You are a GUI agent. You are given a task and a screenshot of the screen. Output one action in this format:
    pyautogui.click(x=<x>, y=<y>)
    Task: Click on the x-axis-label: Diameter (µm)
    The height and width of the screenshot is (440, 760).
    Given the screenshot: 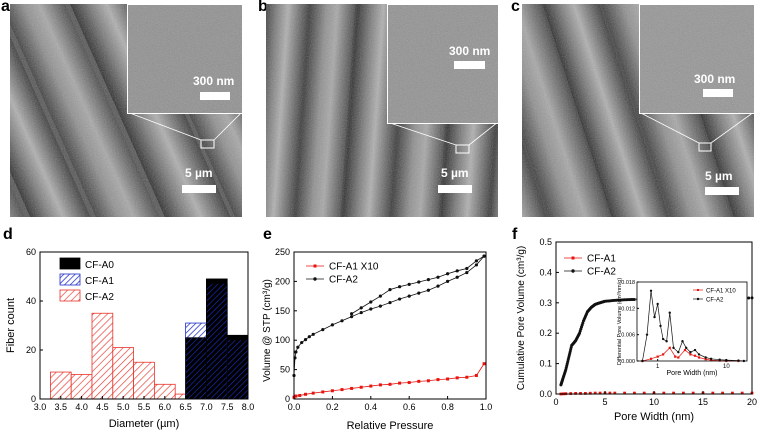 What is the action you would take?
    pyautogui.click(x=144, y=424)
    